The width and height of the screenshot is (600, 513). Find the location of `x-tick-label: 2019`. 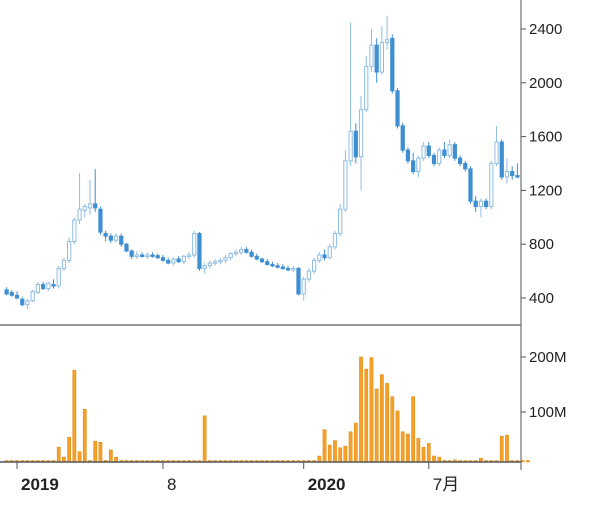

x-tick-label: 2019 is located at coordinates (40, 484).